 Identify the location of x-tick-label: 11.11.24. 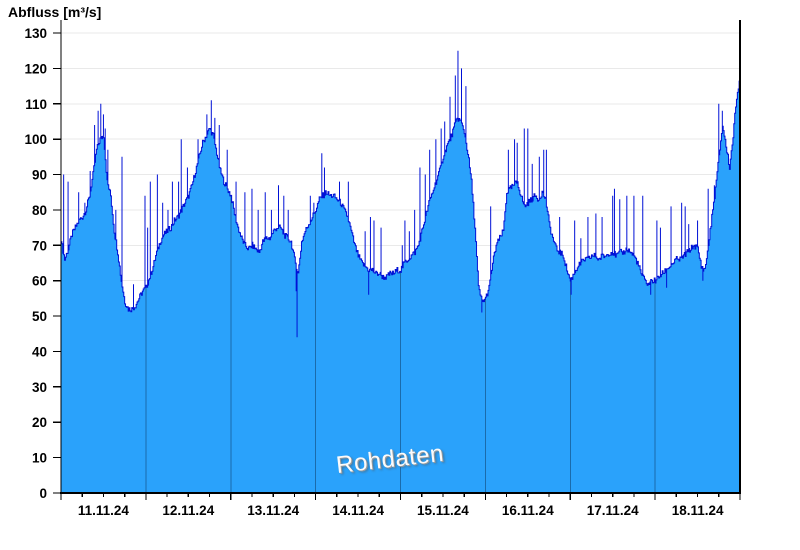
(104, 510).